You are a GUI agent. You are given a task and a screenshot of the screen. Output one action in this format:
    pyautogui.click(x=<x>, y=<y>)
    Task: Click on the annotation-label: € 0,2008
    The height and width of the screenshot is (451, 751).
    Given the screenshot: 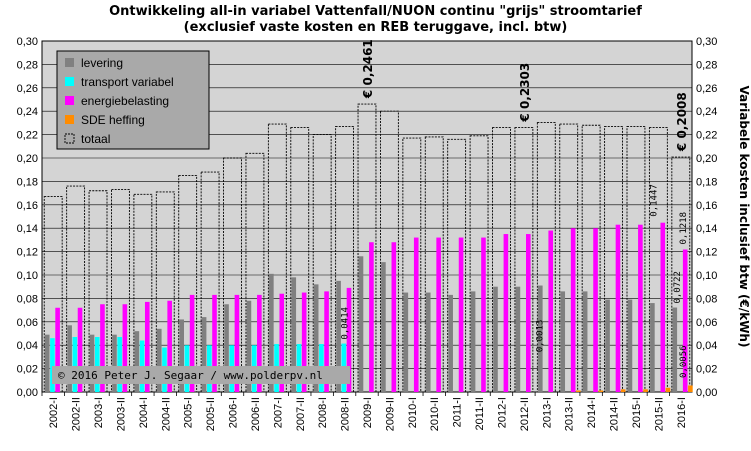 What is the action you would take?
    pyautogui.click(x=682, y=122)
    